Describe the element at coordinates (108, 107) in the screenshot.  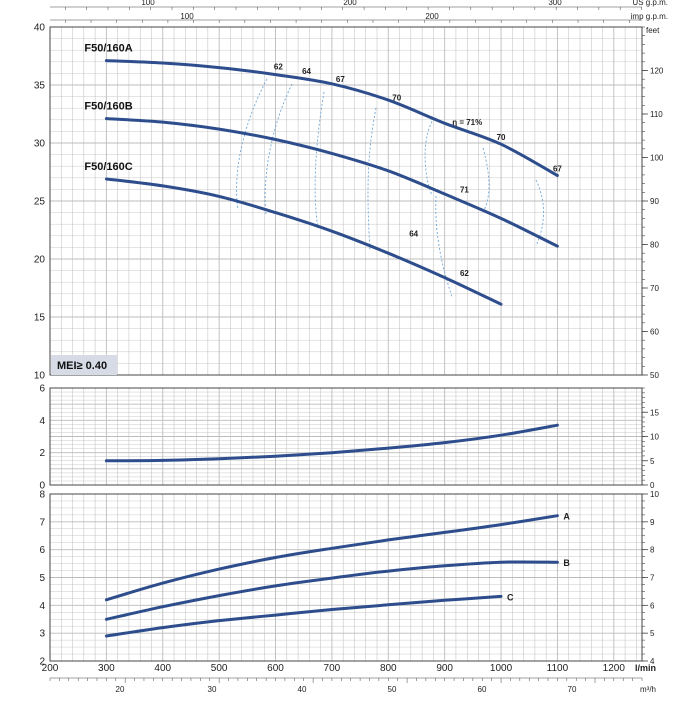
I see `series-label: F50/160B` at that location.